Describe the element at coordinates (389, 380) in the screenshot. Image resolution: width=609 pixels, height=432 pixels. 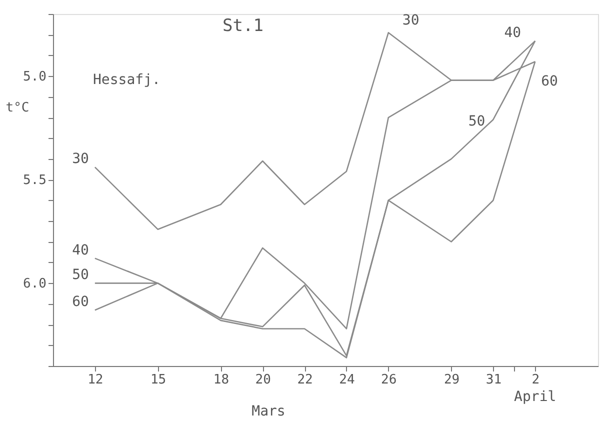
I see `x-tick-label: 26` at that location.